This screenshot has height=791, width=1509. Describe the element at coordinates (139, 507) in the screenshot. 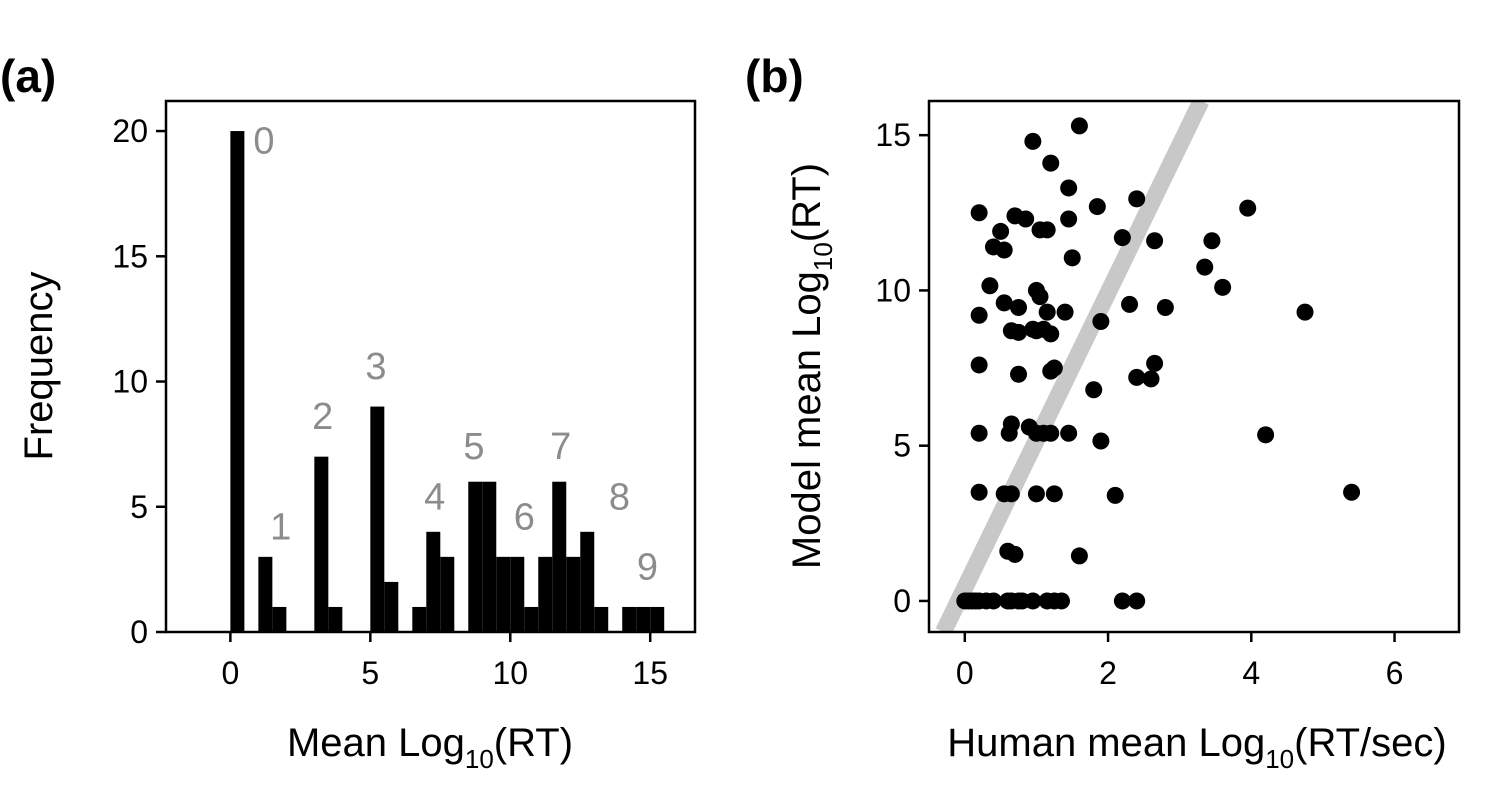

I see `y-tick-label: 5` at that location.